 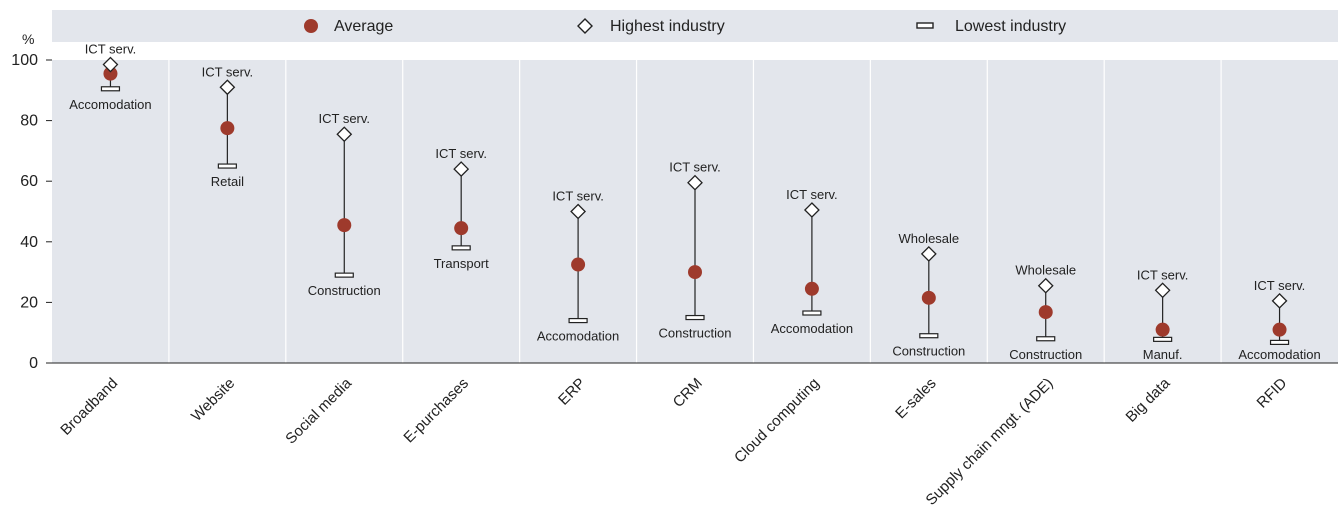 I want to click on y-tick-label: 0, so click(x=33, y=363).